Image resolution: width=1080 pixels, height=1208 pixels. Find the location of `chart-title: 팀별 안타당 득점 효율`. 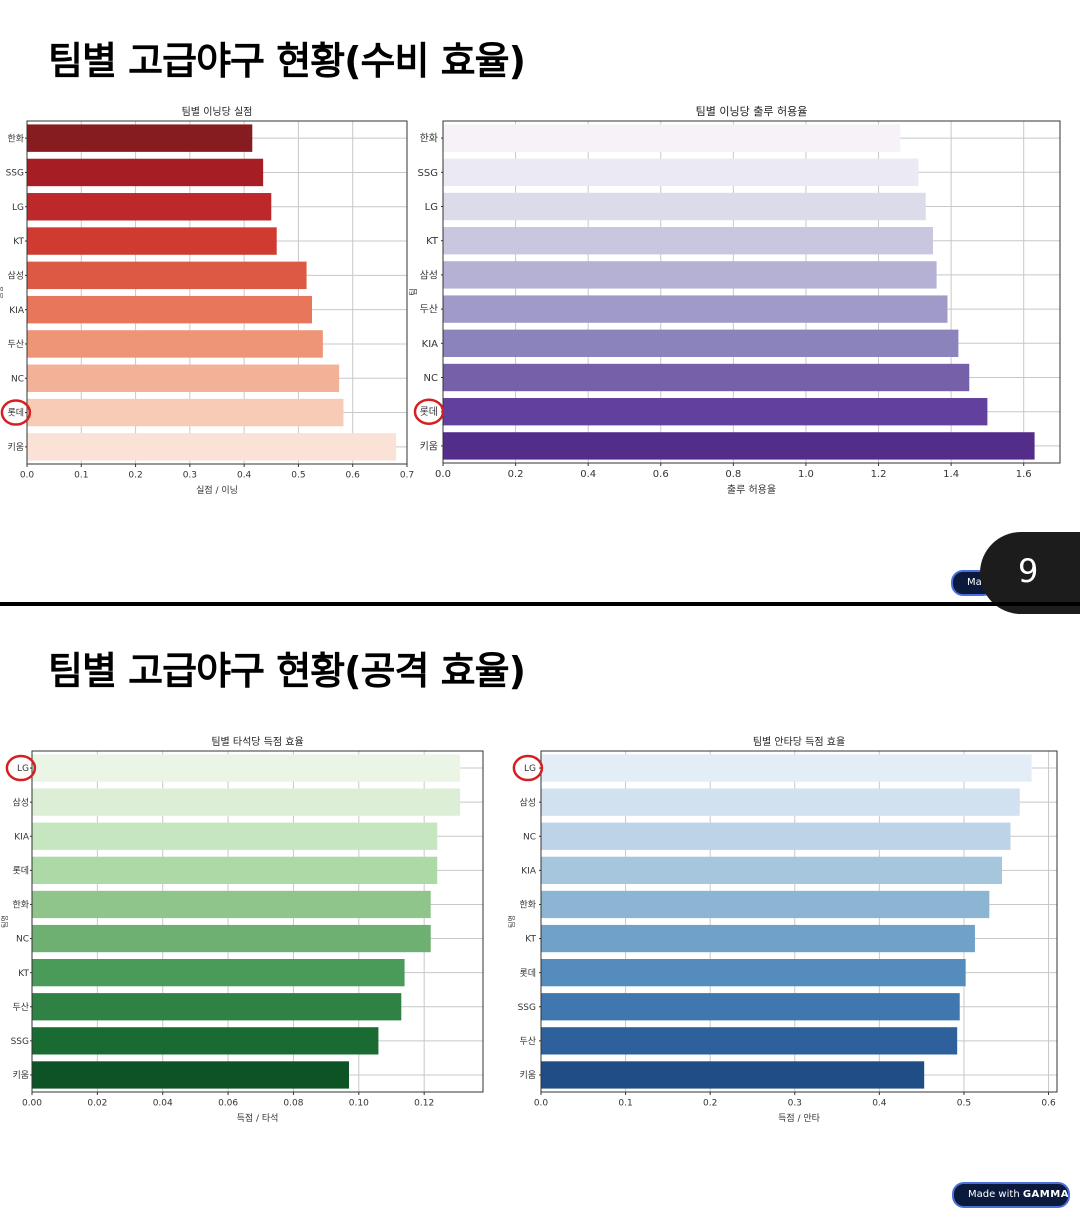

chart-title: 팀별 안타당 득점 효율 is located at coordinates (799, 742).